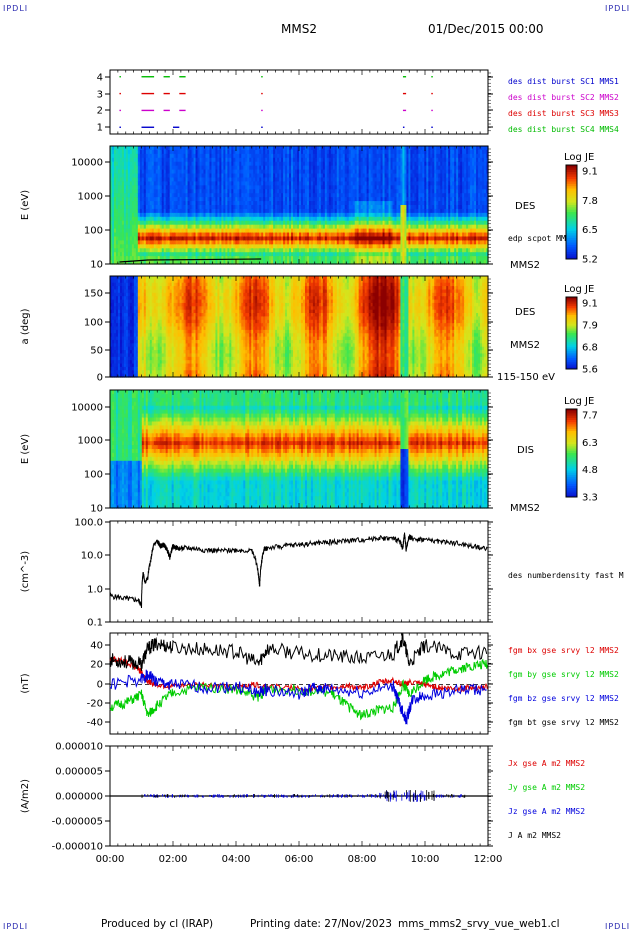 Image resolution: width=630 pixels, height=934 pixels. Describe the element at coordinates (525, 345) in the screenshot. I see `des_pitch-side-label: MMS2` at that location.